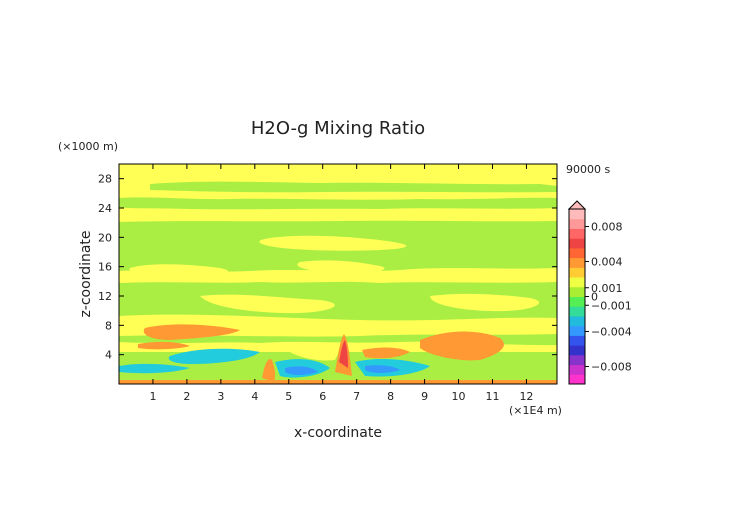 Image resolution: width=752 pixels, height=532 pixels. Describe the element at coordinates (607, 288) in the screenshot. I see `colorbar-tick-label: 0.001` at that location.